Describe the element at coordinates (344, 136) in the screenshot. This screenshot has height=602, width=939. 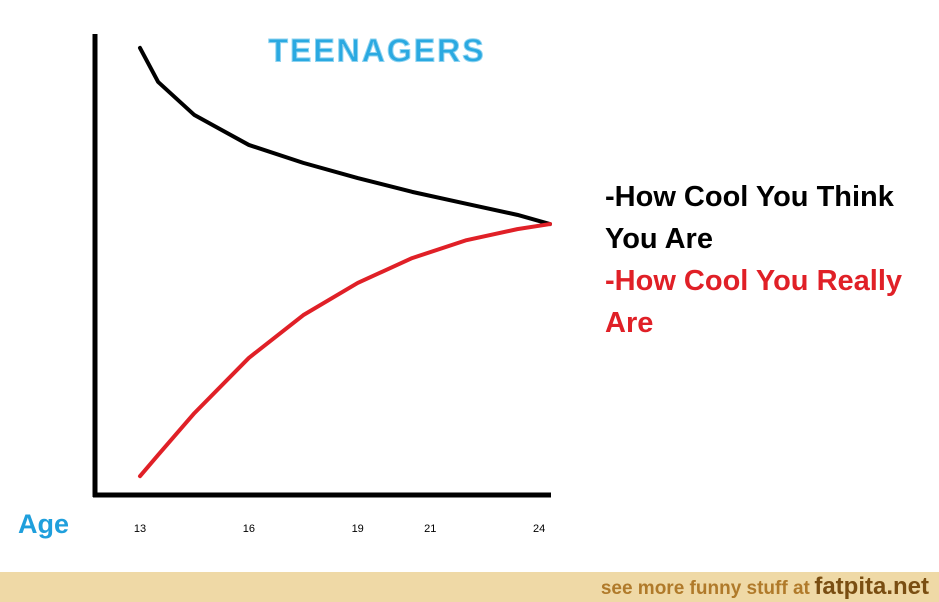
I see `line` at that location.